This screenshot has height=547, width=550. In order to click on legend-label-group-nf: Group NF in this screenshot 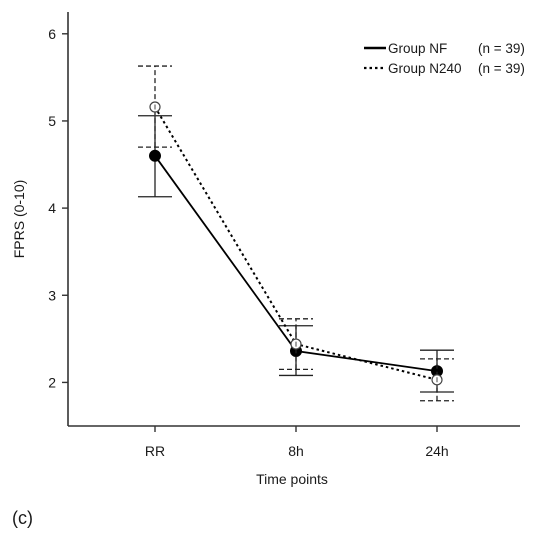, I will do `click(417, 48)`.